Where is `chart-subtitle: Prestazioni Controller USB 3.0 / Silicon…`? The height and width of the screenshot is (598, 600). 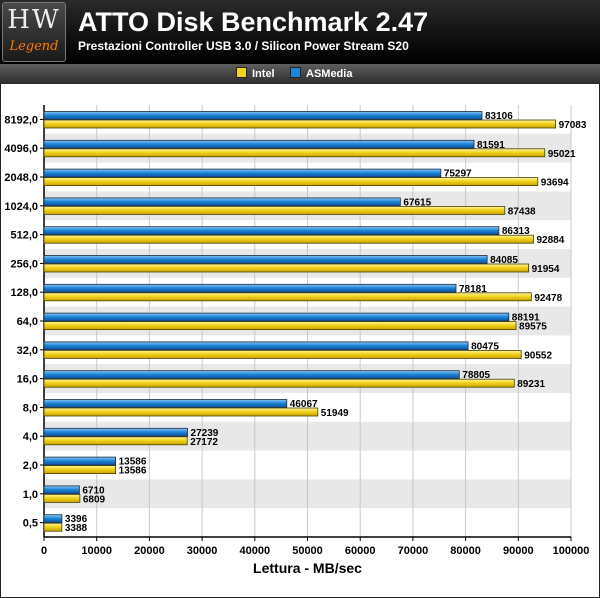 chart-subtitle: Prestazioni Controller USB 3.0 / Silicon… is located at coordinates (243, 46).